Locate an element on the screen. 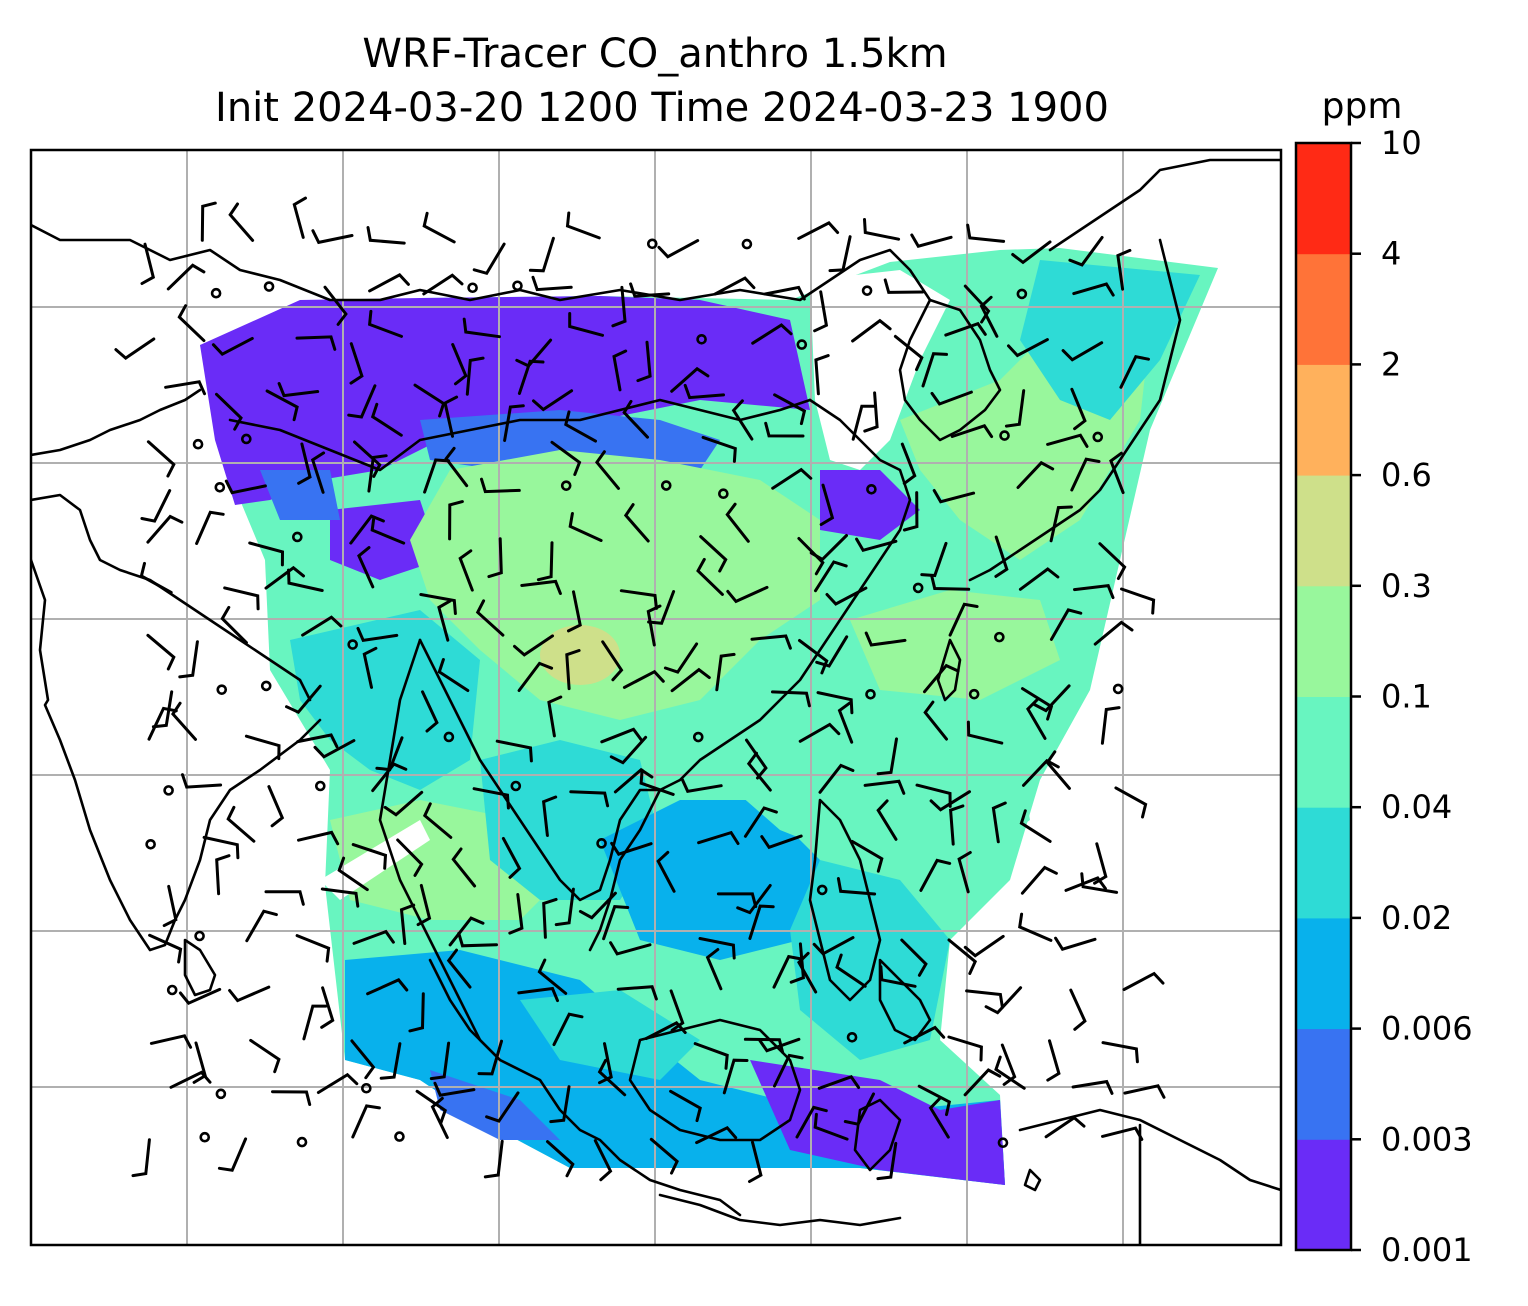 Image resolution: width=1528 pixels, height=1306 pixels. colorbar: ppm 0.001 0.003 0.006 0.02 0.04 0.1 0.3 0.6 2 4 10 is located at coordinates (1383, 677).